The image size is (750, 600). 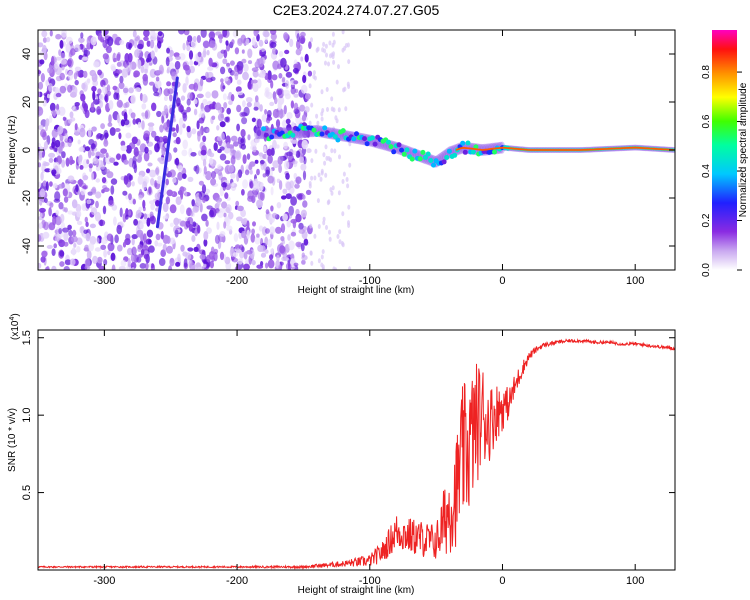 What do you see at coordinates (237, 581) in the screenshot?
I see `x-tick-label: -200` at bounding box center [237, 581].